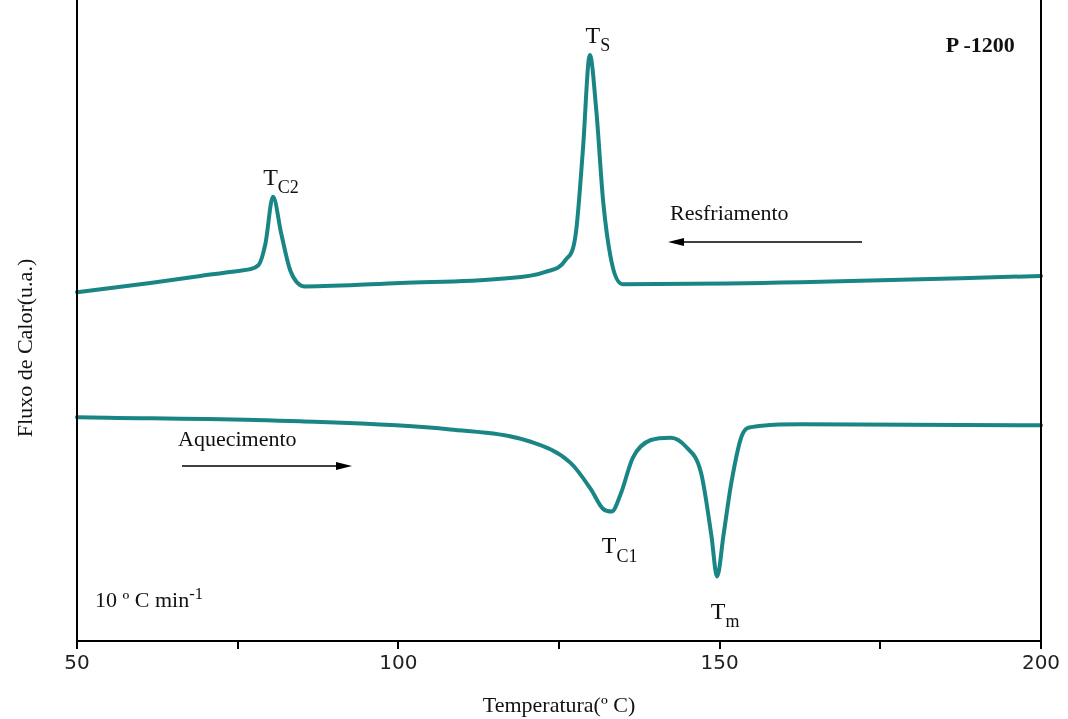 This screenshot has height=719, width=1068. I want to click on y-axis-title: Fluxo de Calor(u.a.), so click(24, 348).